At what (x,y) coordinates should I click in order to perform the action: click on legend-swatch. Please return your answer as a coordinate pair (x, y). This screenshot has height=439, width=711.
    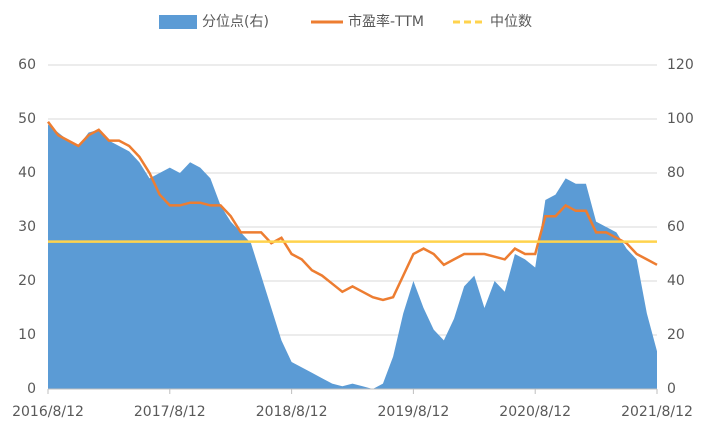
    Looking at the image, I should click on (178, 22).